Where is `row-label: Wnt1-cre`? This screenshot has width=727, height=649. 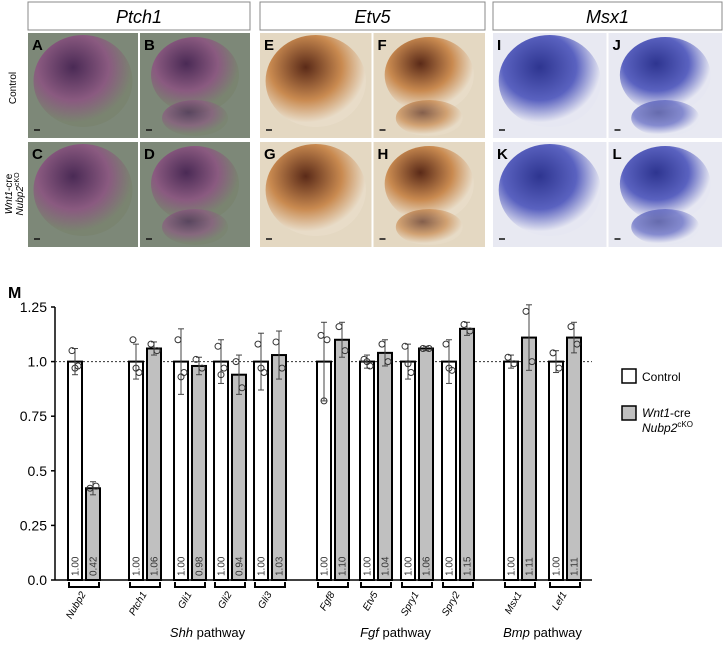 row-label: Wnt1-cre is located at coordinates (9, 193).